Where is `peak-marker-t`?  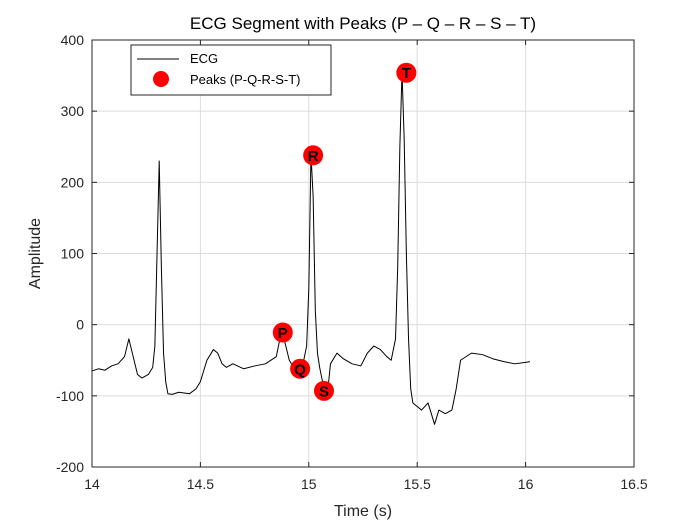 peak-marker-t is located at coordinates (406, 72).